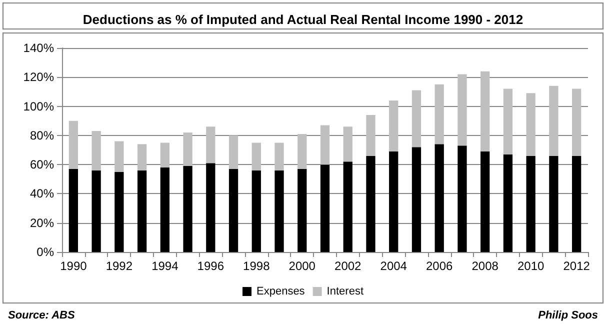  I want to click on x-tick-label: 2012, so click(576, 266).